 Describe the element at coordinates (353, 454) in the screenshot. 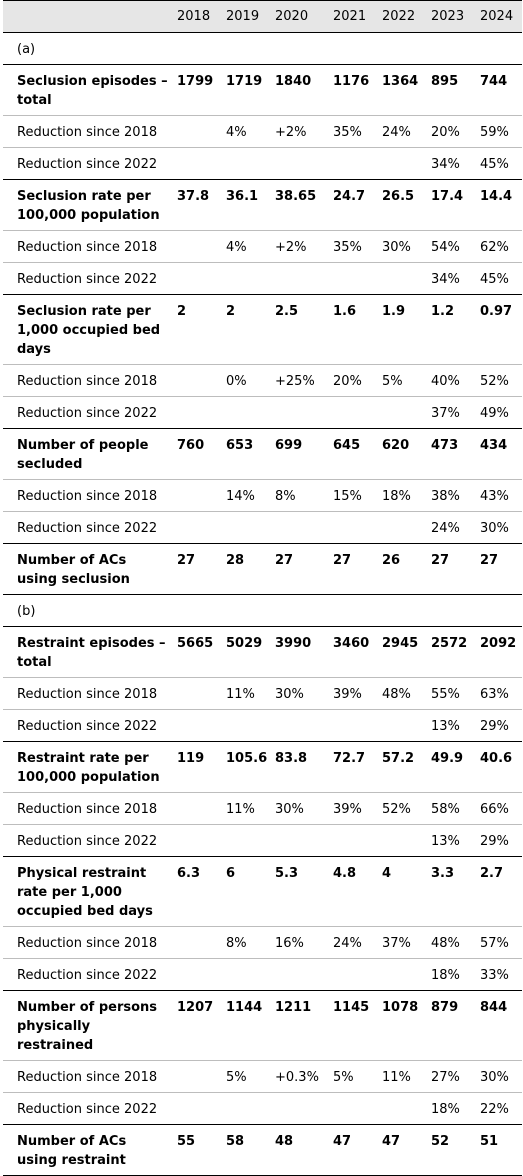

I see `cell-value: 645` at that location.